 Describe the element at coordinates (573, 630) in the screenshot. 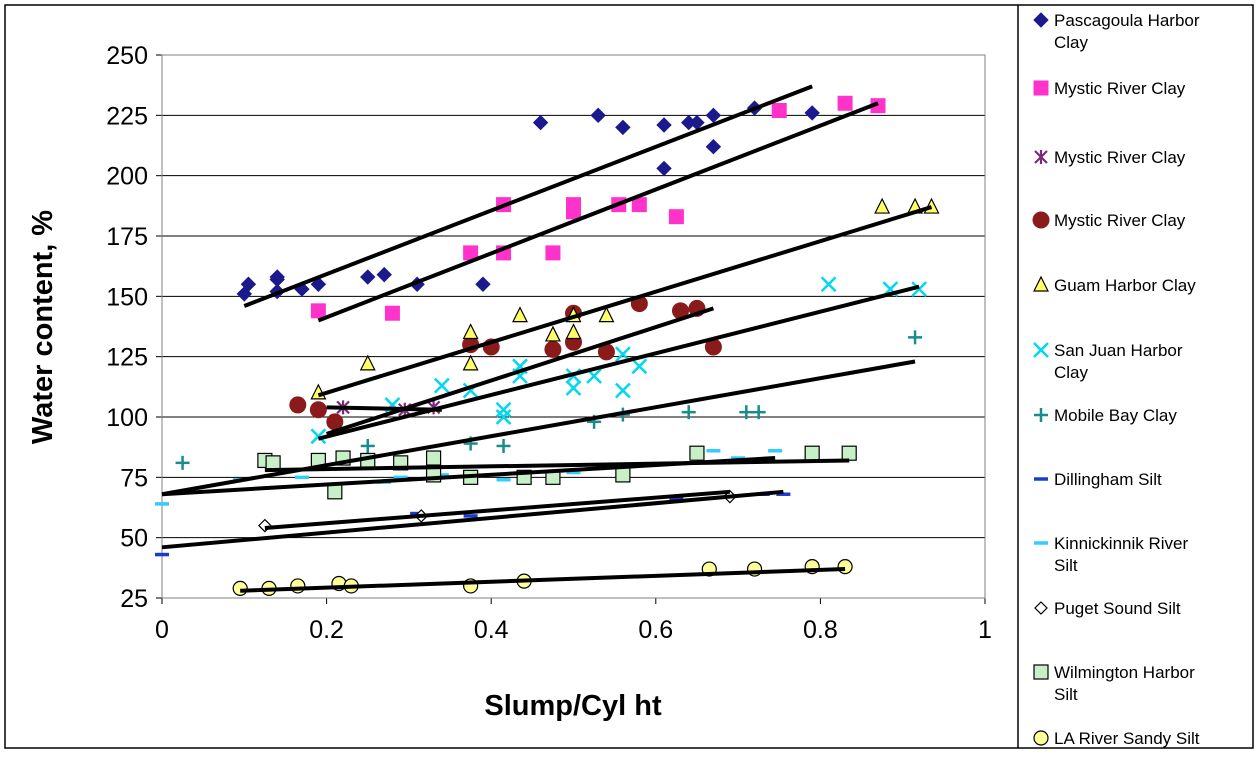

I see `x-tick-labels: 0 0.2 0.4 0.6 0.8 1` at that location.